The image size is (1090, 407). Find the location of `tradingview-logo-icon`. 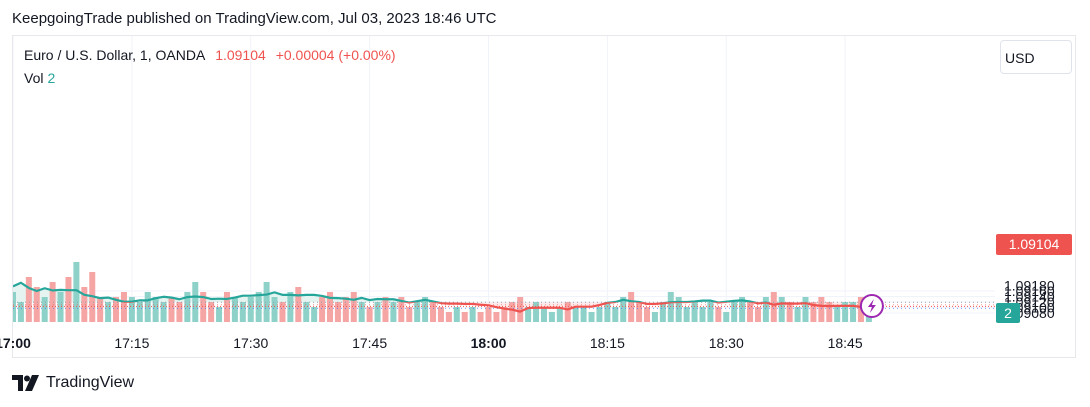

tradingview-logo-icon is located at coordinates (25, 383).